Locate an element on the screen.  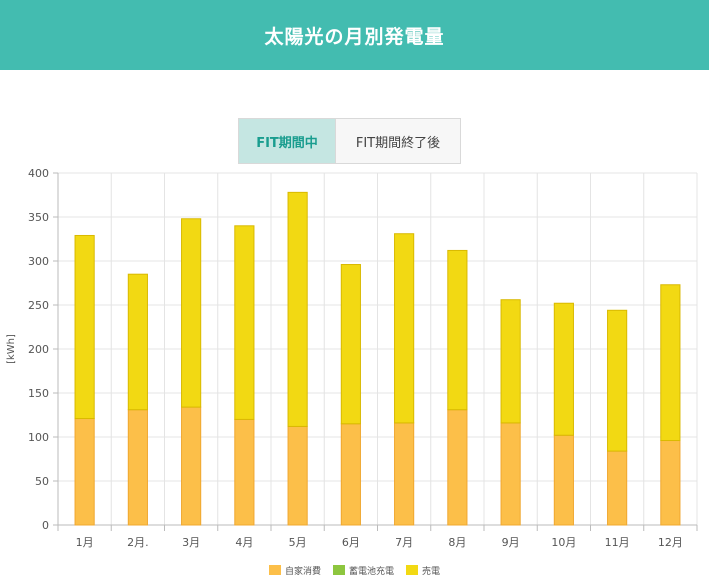
x-tick-label: 7月 is located at coordinates (404, 542).